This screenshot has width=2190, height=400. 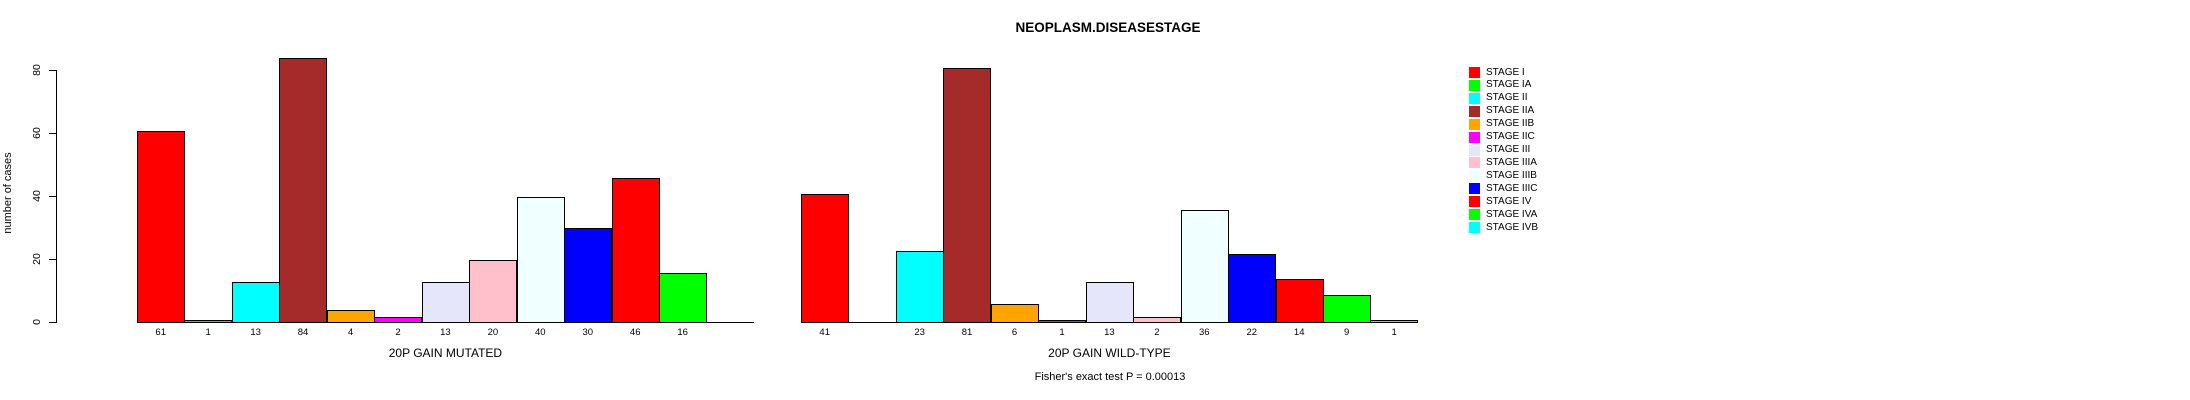 I want to click on legend-label: STAGE III, so click(x=1508, y=150).